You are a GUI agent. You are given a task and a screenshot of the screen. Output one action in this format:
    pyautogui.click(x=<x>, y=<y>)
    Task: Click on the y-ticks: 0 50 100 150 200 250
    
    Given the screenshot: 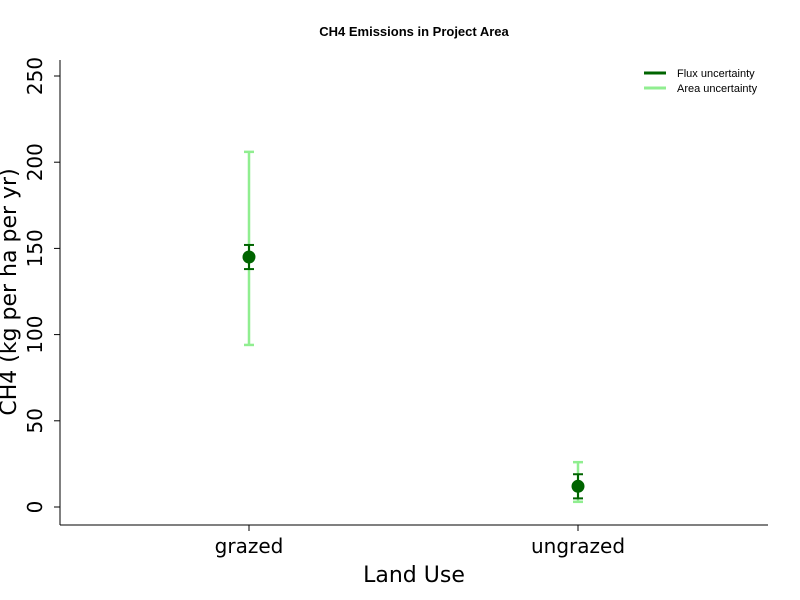 What is the action you would take?
    pyautogui.click(x=41, y=285)
    